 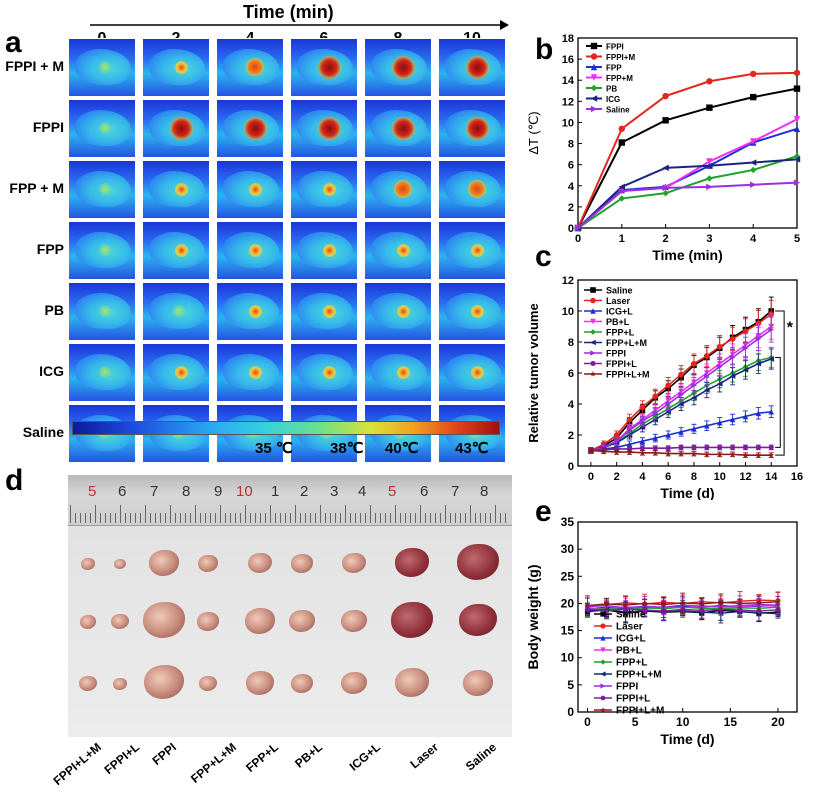 I want to click on series-FPPI+L+M, so click(x=681, y=452).